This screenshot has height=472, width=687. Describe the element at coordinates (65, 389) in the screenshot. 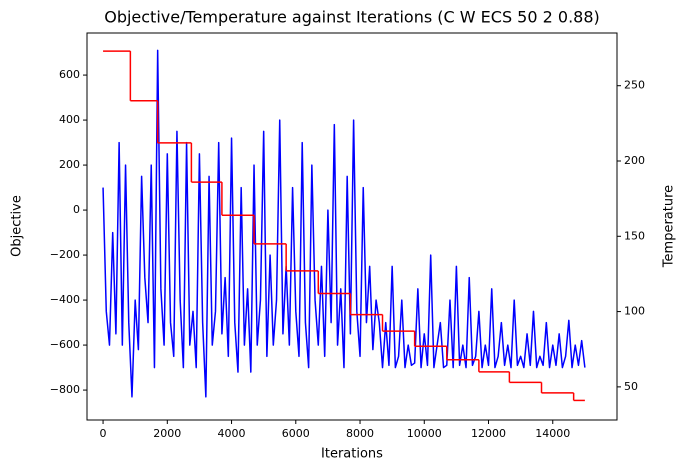

I see `y-tick-label: −800` at that location.